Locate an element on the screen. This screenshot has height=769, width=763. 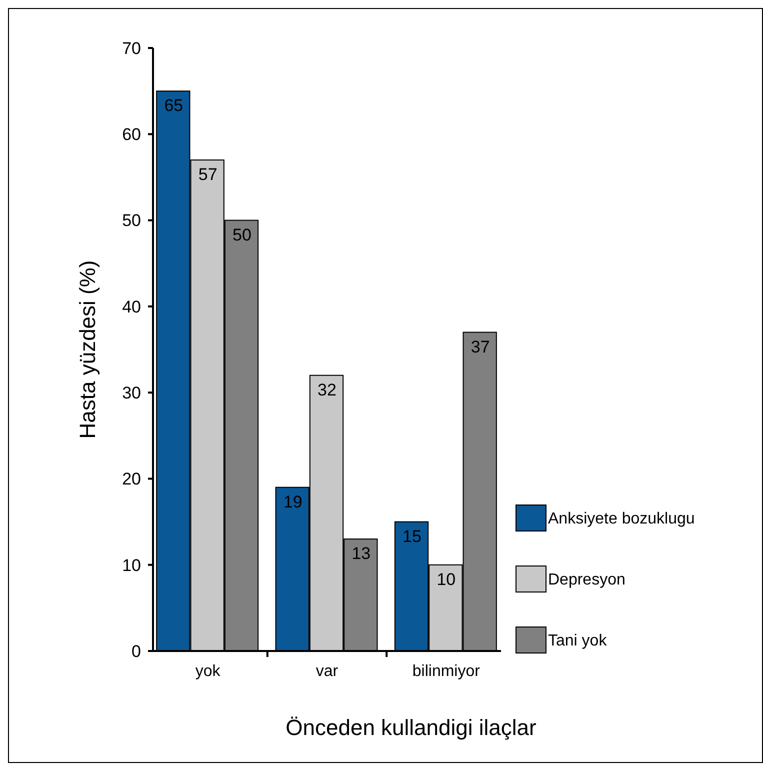
y-tick-label: 0 is located at coordinates (136, 651).